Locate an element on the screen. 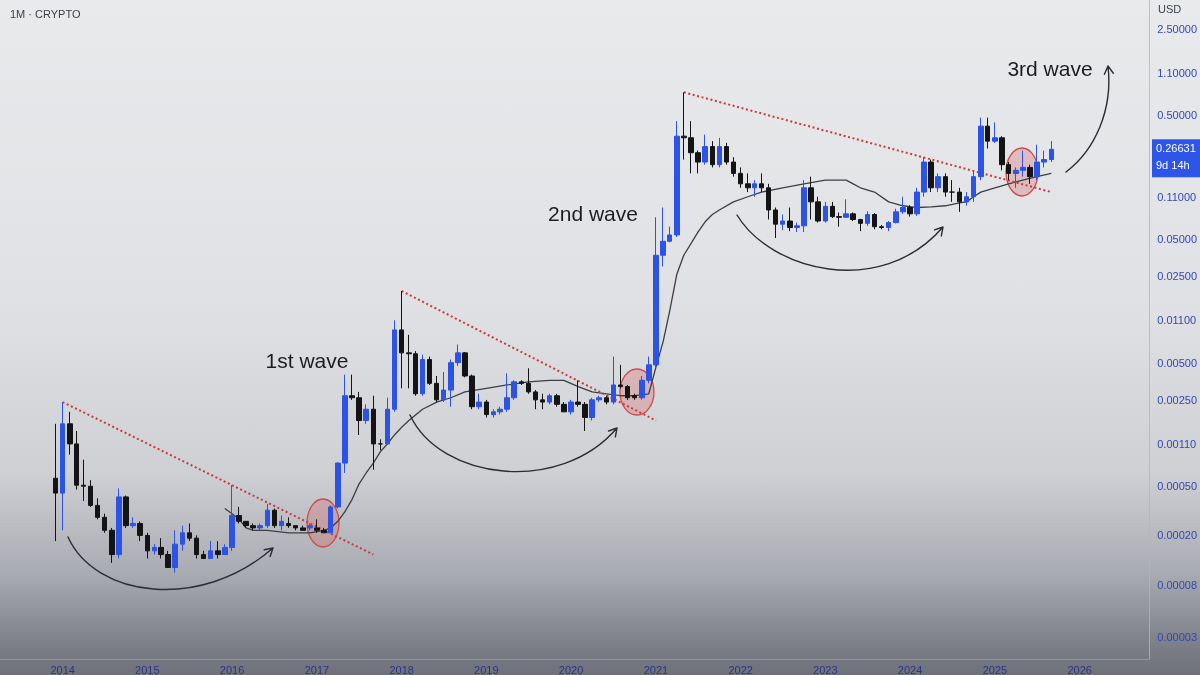 This screenshot has height=675, width=1200. annotation: 2nd wave is located at coordinates (593, 213).